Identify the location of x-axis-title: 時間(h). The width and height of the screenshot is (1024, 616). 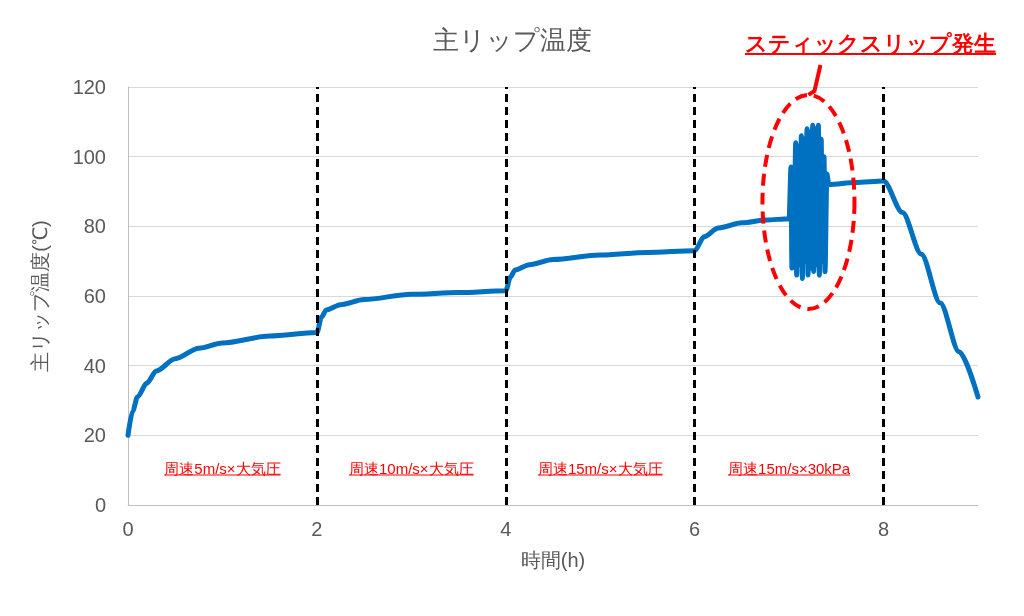
(553, 560).